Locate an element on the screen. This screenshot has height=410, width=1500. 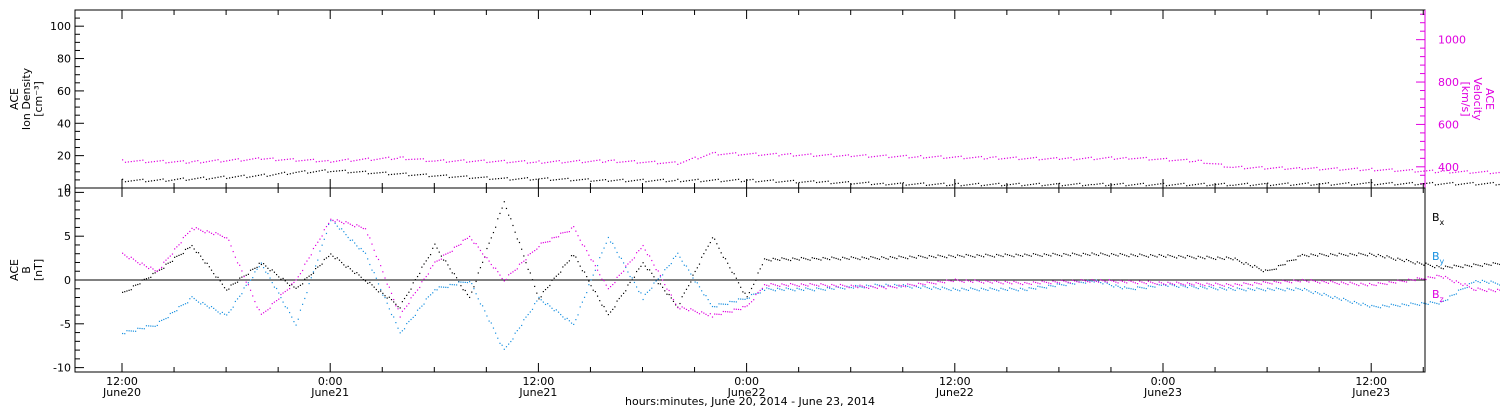
b-tick-label: -5 is located at coordinates (65, 324).